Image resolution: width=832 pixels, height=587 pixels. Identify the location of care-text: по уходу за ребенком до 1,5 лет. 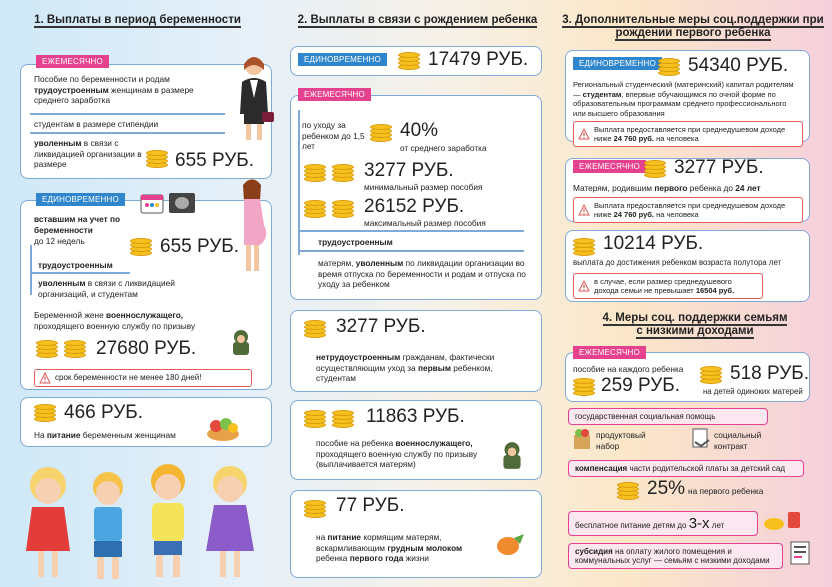
(333, 135).